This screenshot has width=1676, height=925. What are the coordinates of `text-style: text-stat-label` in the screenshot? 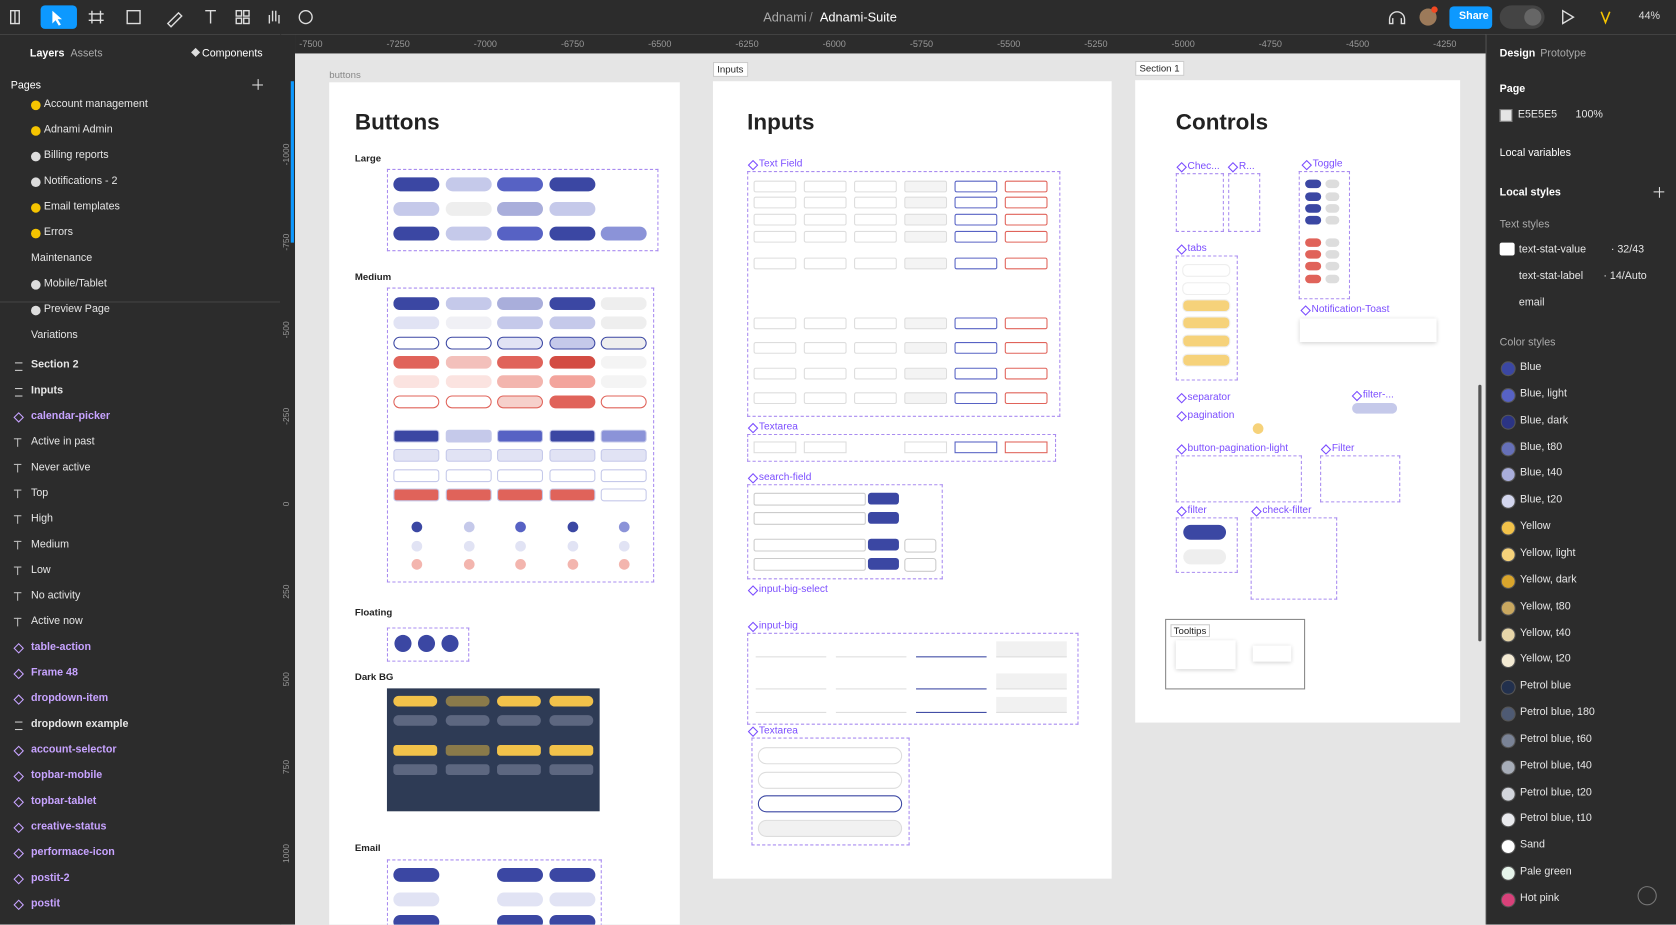 It's located at (1551, 276).